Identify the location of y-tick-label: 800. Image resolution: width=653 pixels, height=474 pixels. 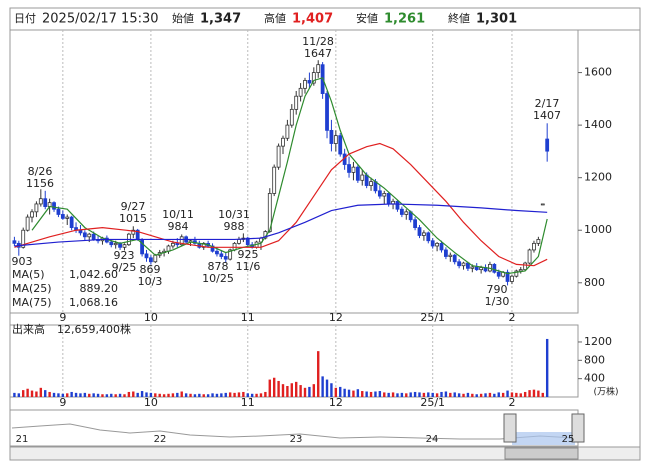
(594, 282).